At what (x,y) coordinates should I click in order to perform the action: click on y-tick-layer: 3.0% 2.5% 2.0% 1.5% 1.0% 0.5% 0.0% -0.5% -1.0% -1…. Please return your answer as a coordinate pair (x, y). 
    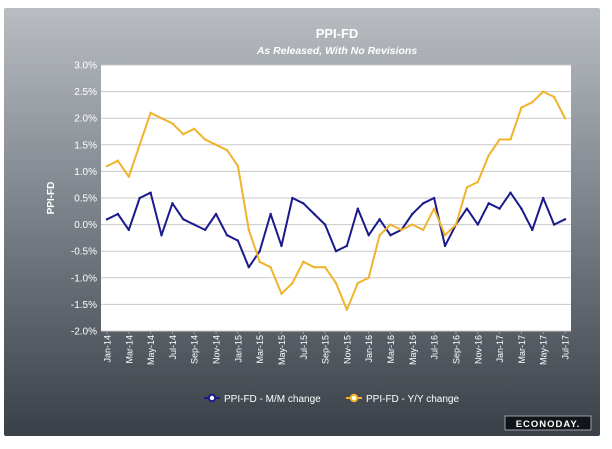
    Looking at the image, I should click on (84, 199).